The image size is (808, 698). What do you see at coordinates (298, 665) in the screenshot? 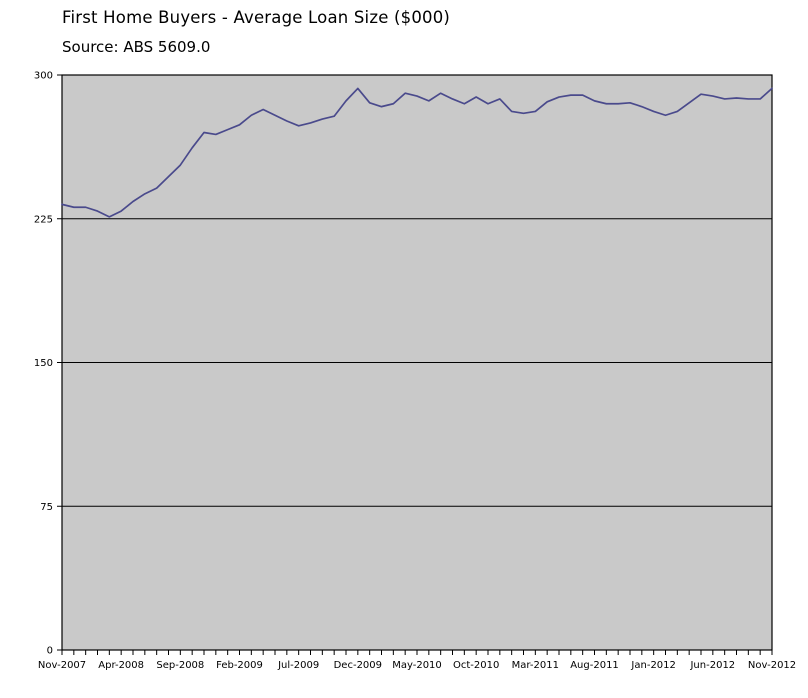
I see `x-axis-label: Jul-2009` at bounding box center [298, 665].